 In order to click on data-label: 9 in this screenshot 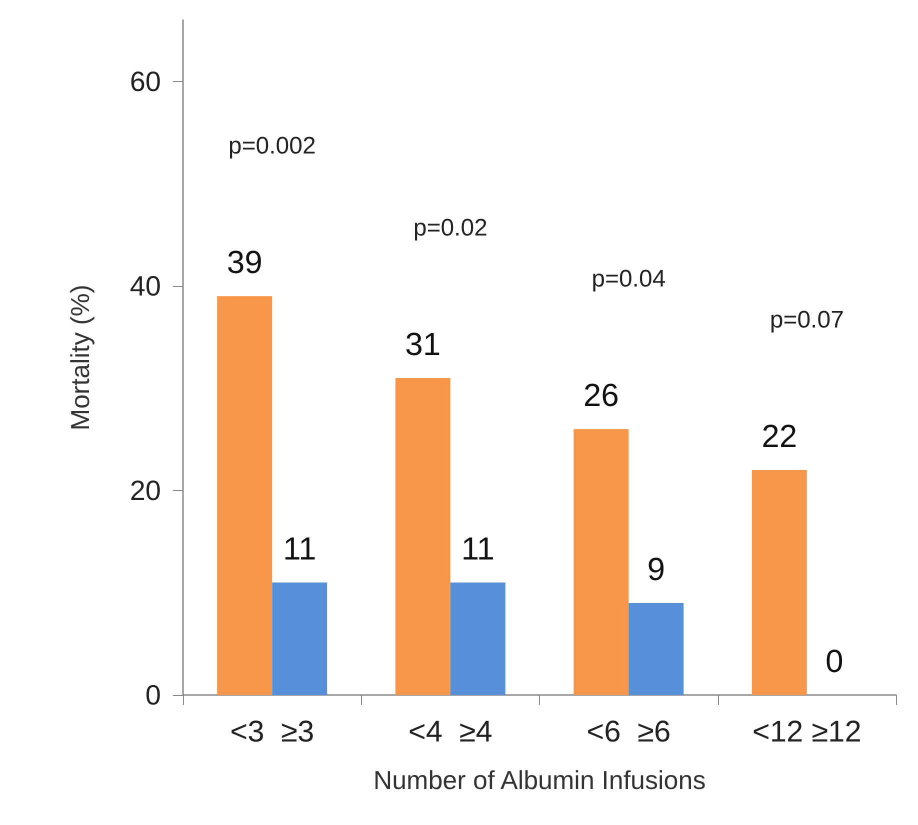, I will do `click(656, 568)`.